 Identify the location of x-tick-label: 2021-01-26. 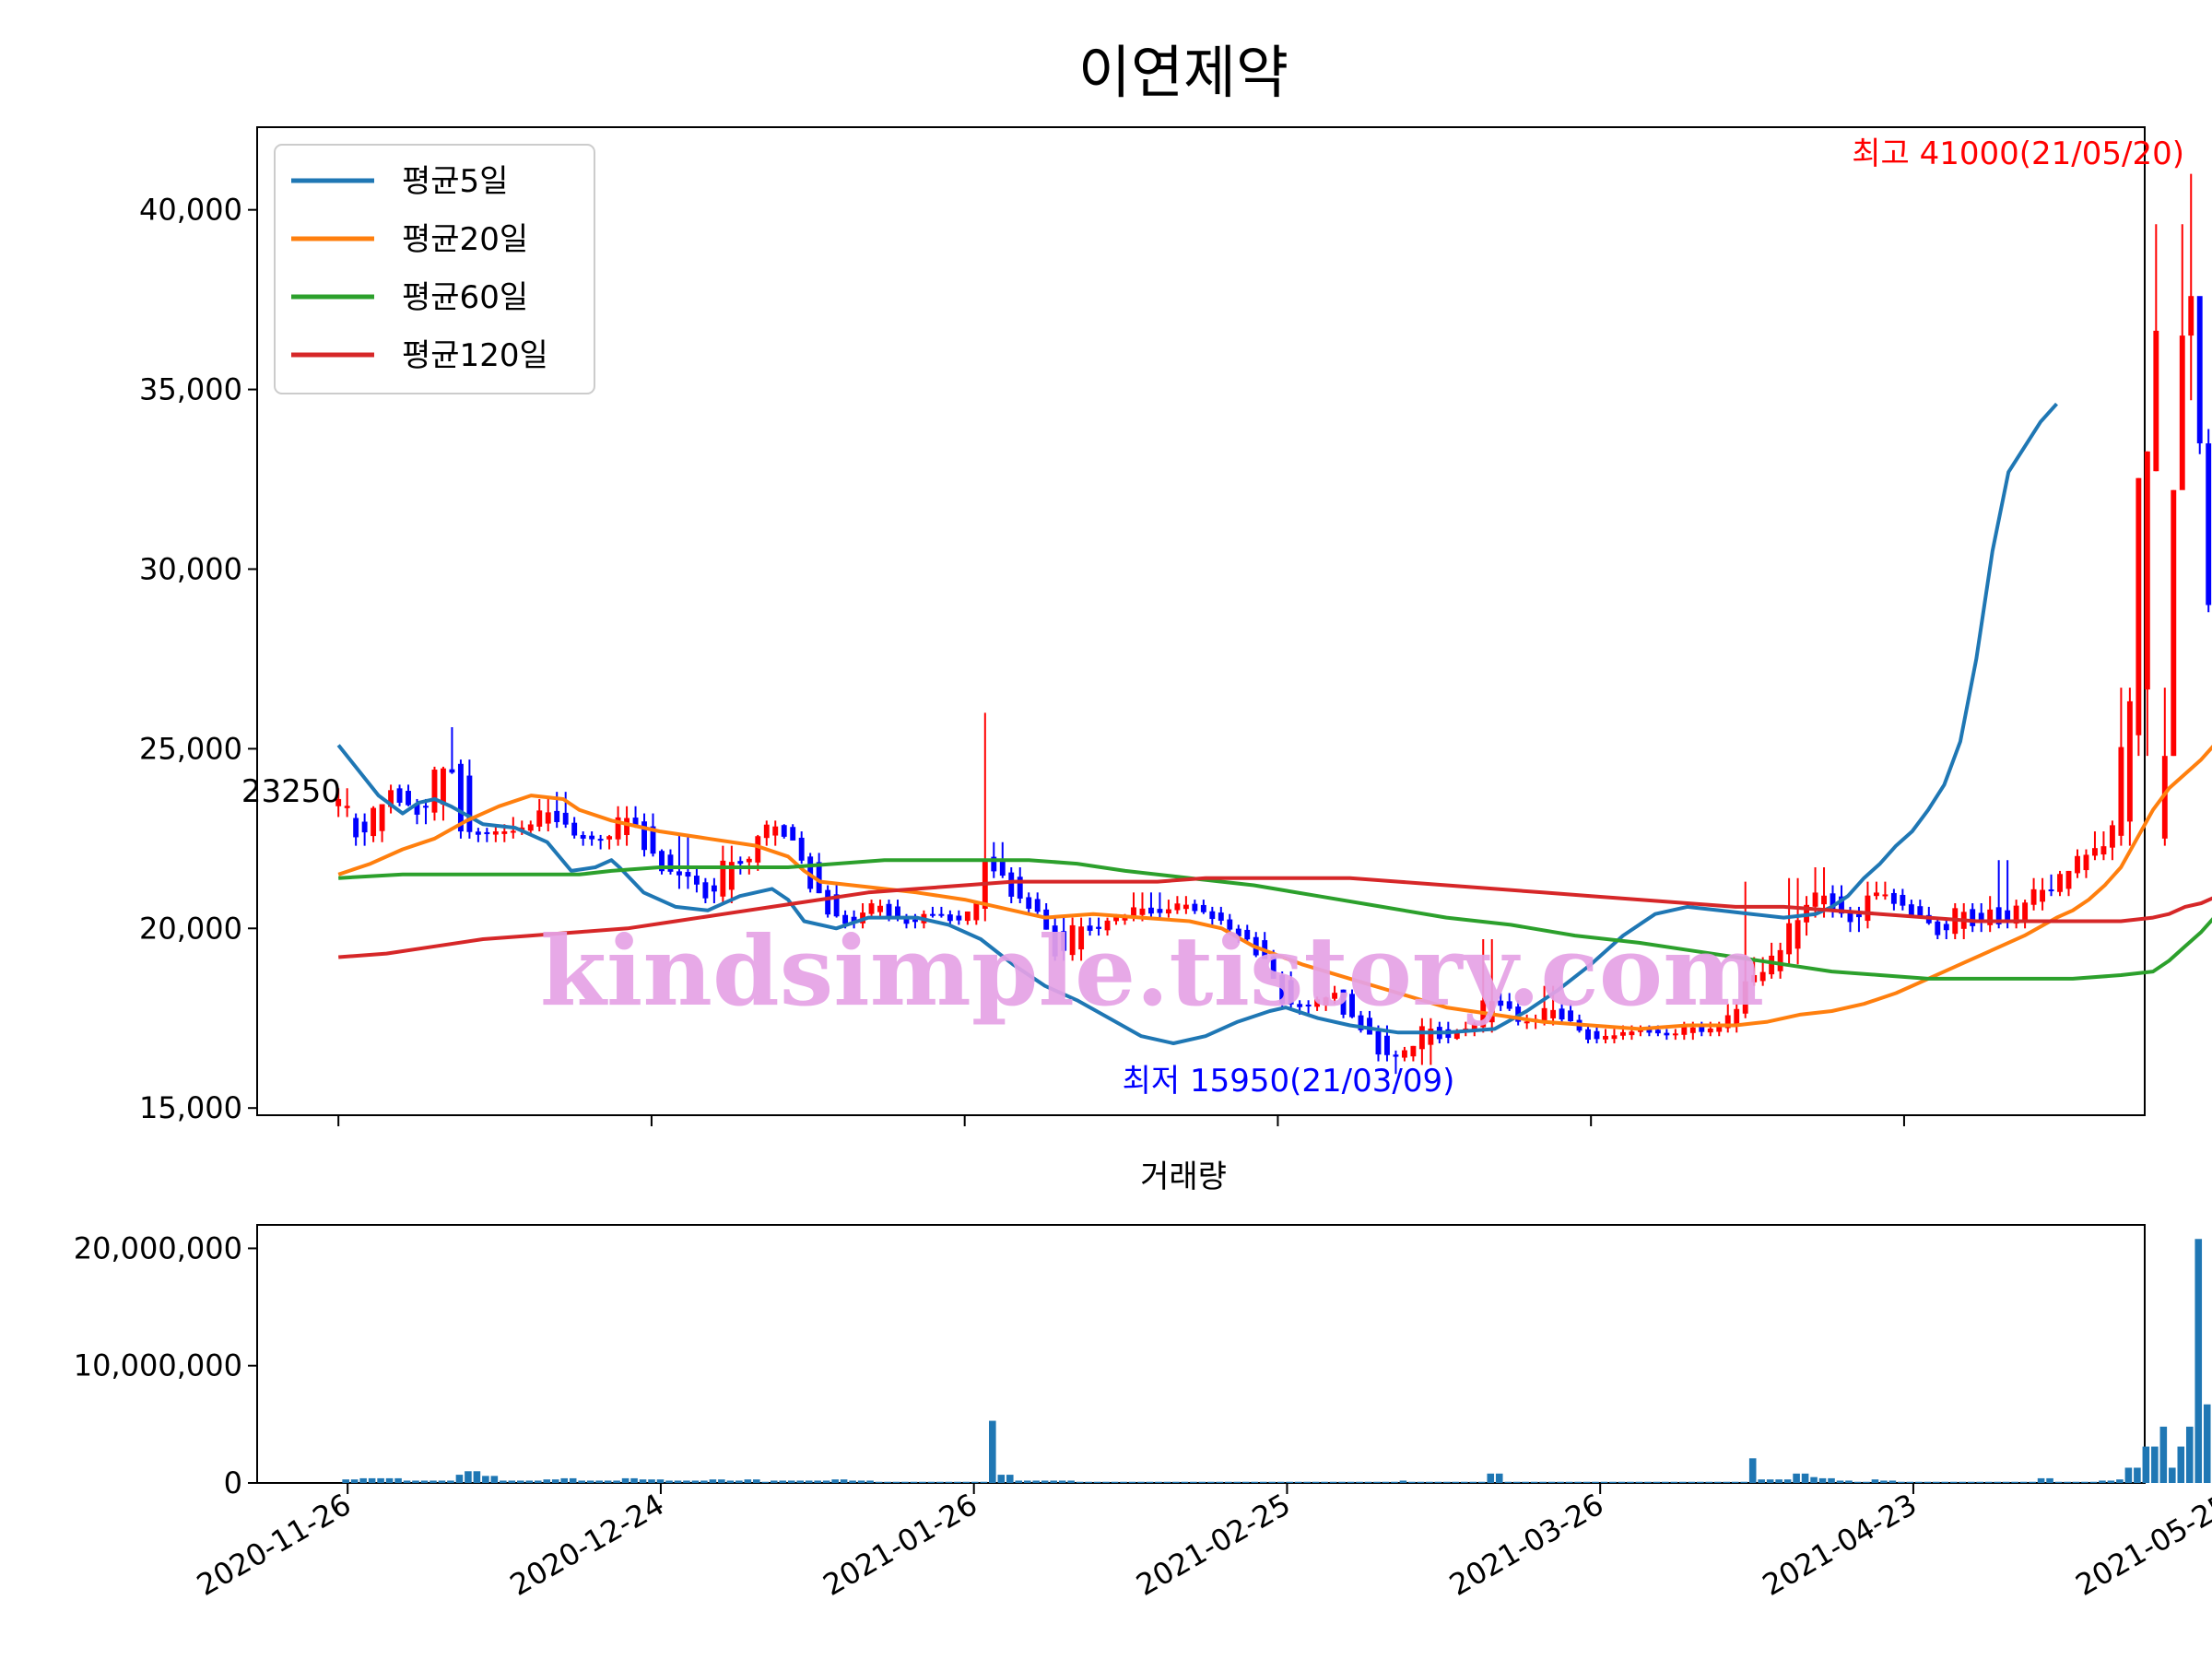
(900, 1545).